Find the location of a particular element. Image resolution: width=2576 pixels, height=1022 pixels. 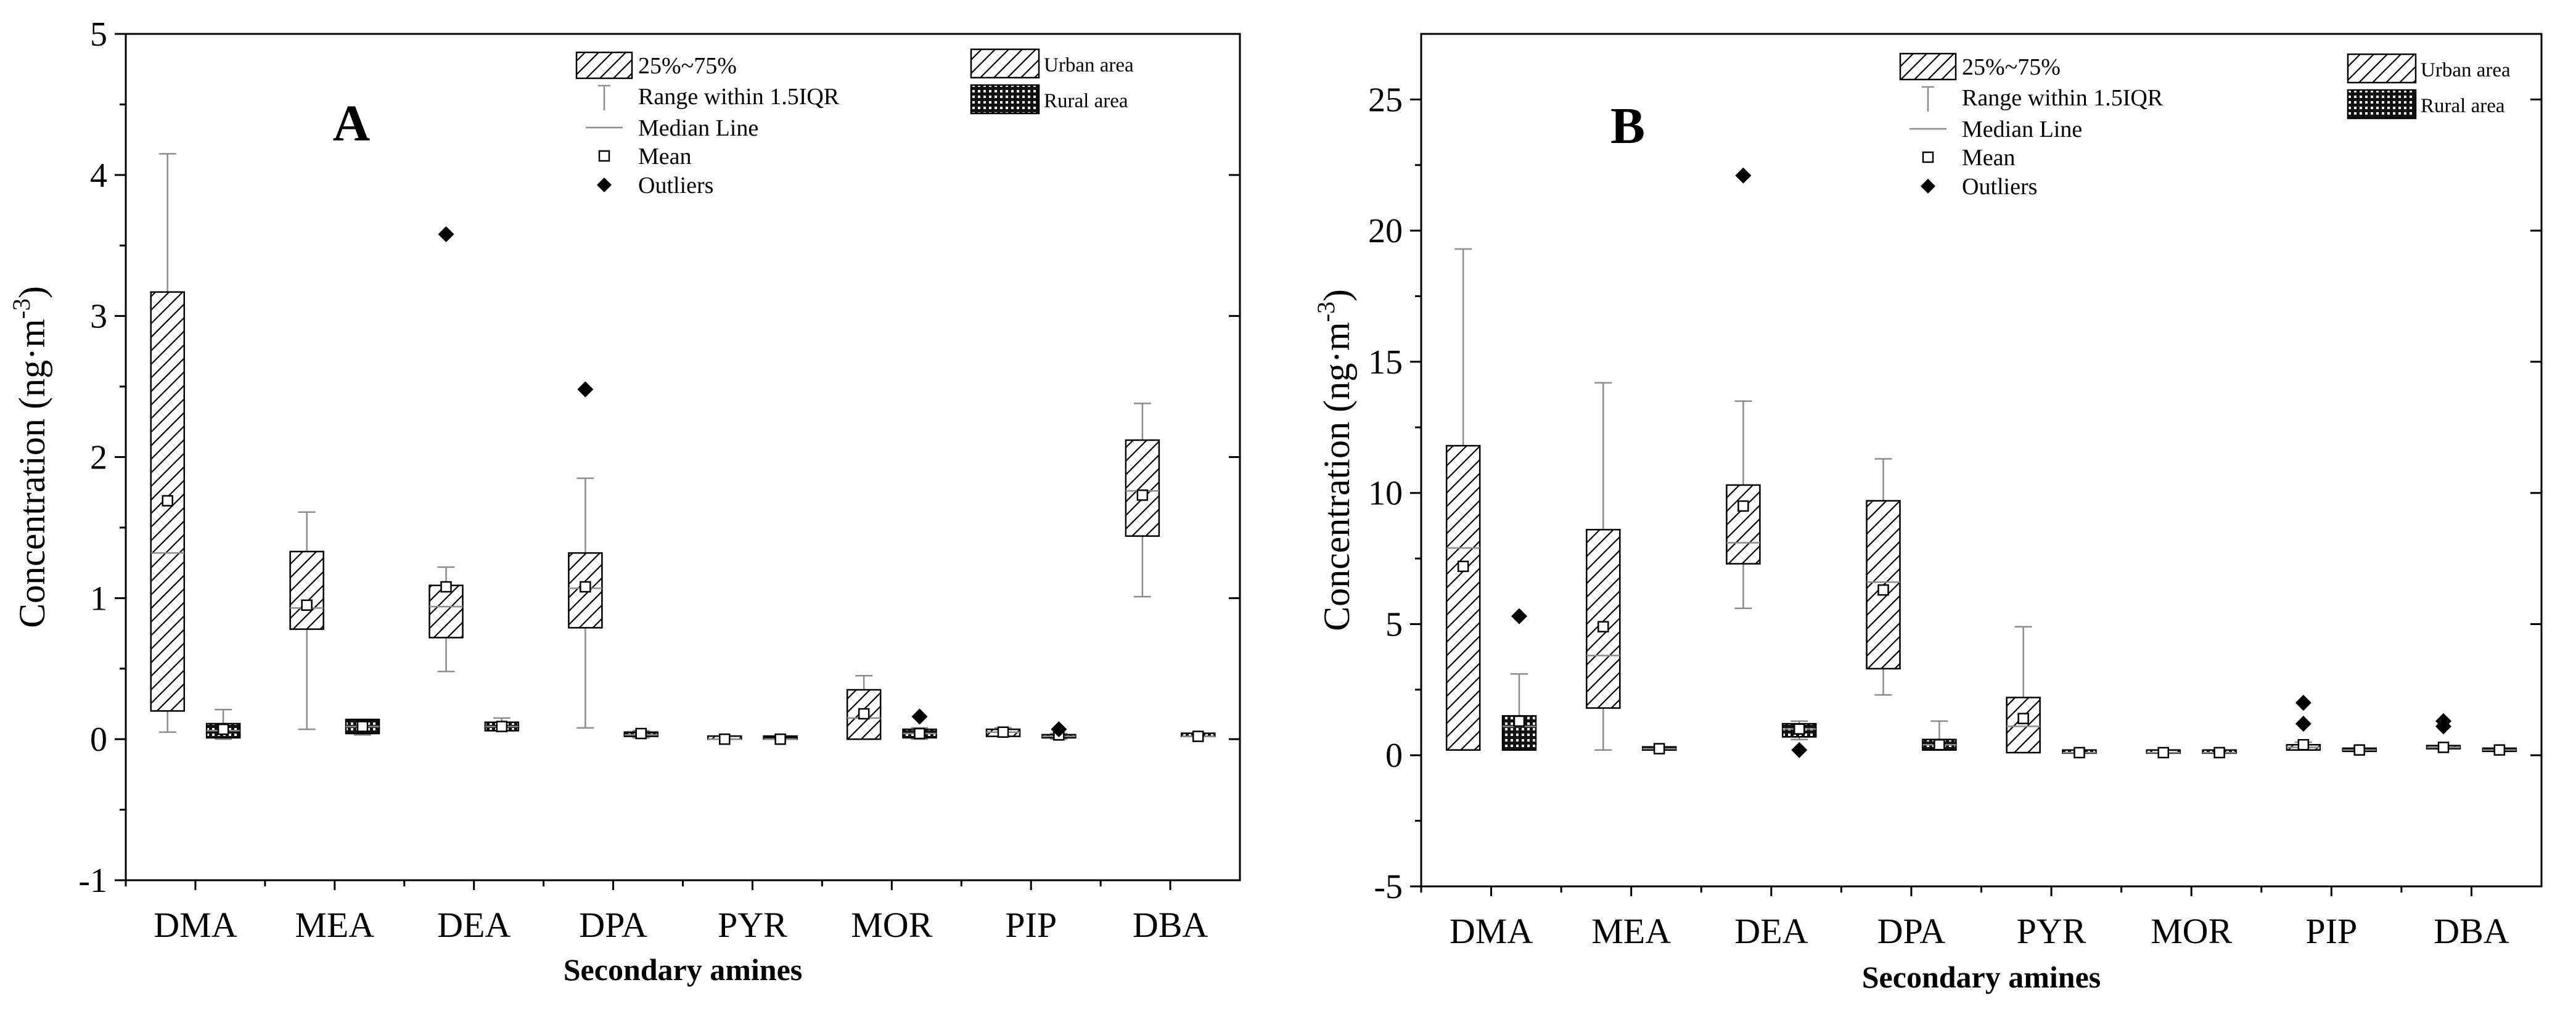

legend-iqr-label: 25%~75% is located at coordinates (2012, 67).